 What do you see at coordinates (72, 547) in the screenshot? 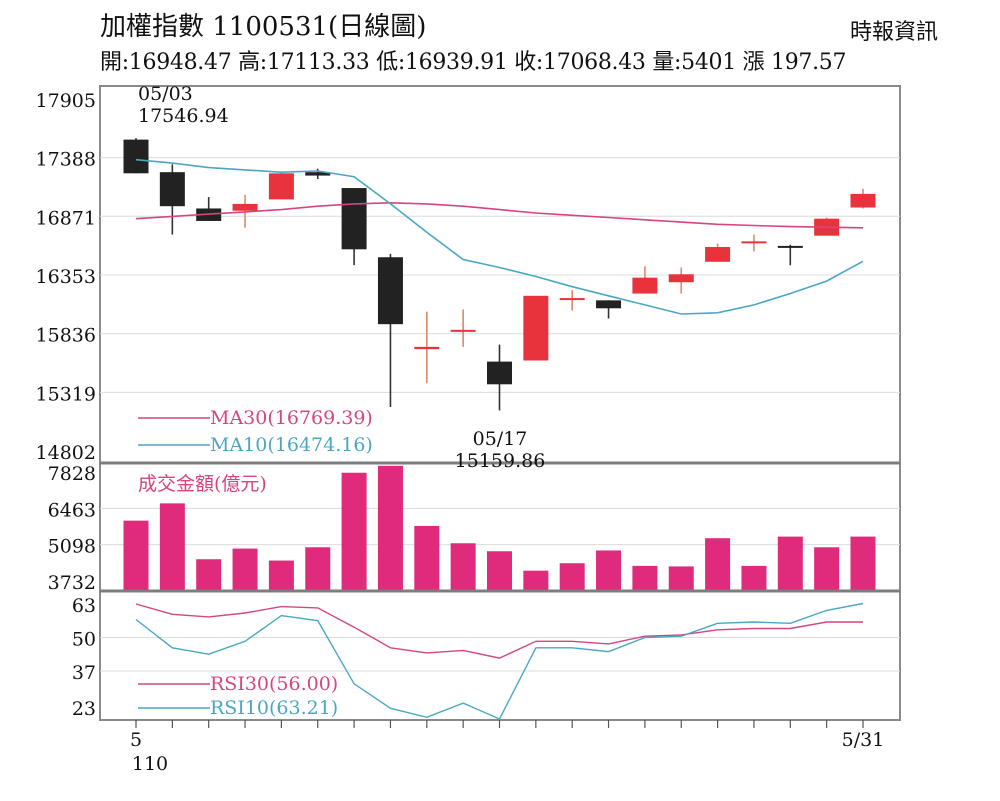
I see `y-tick-label: 5098` at bounding box center [72, 547].